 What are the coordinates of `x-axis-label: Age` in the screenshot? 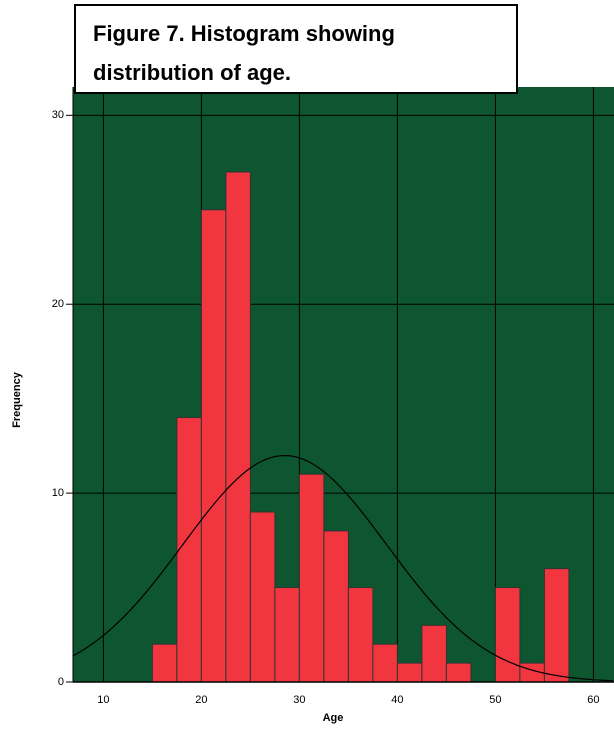 It's located at (333, 718).